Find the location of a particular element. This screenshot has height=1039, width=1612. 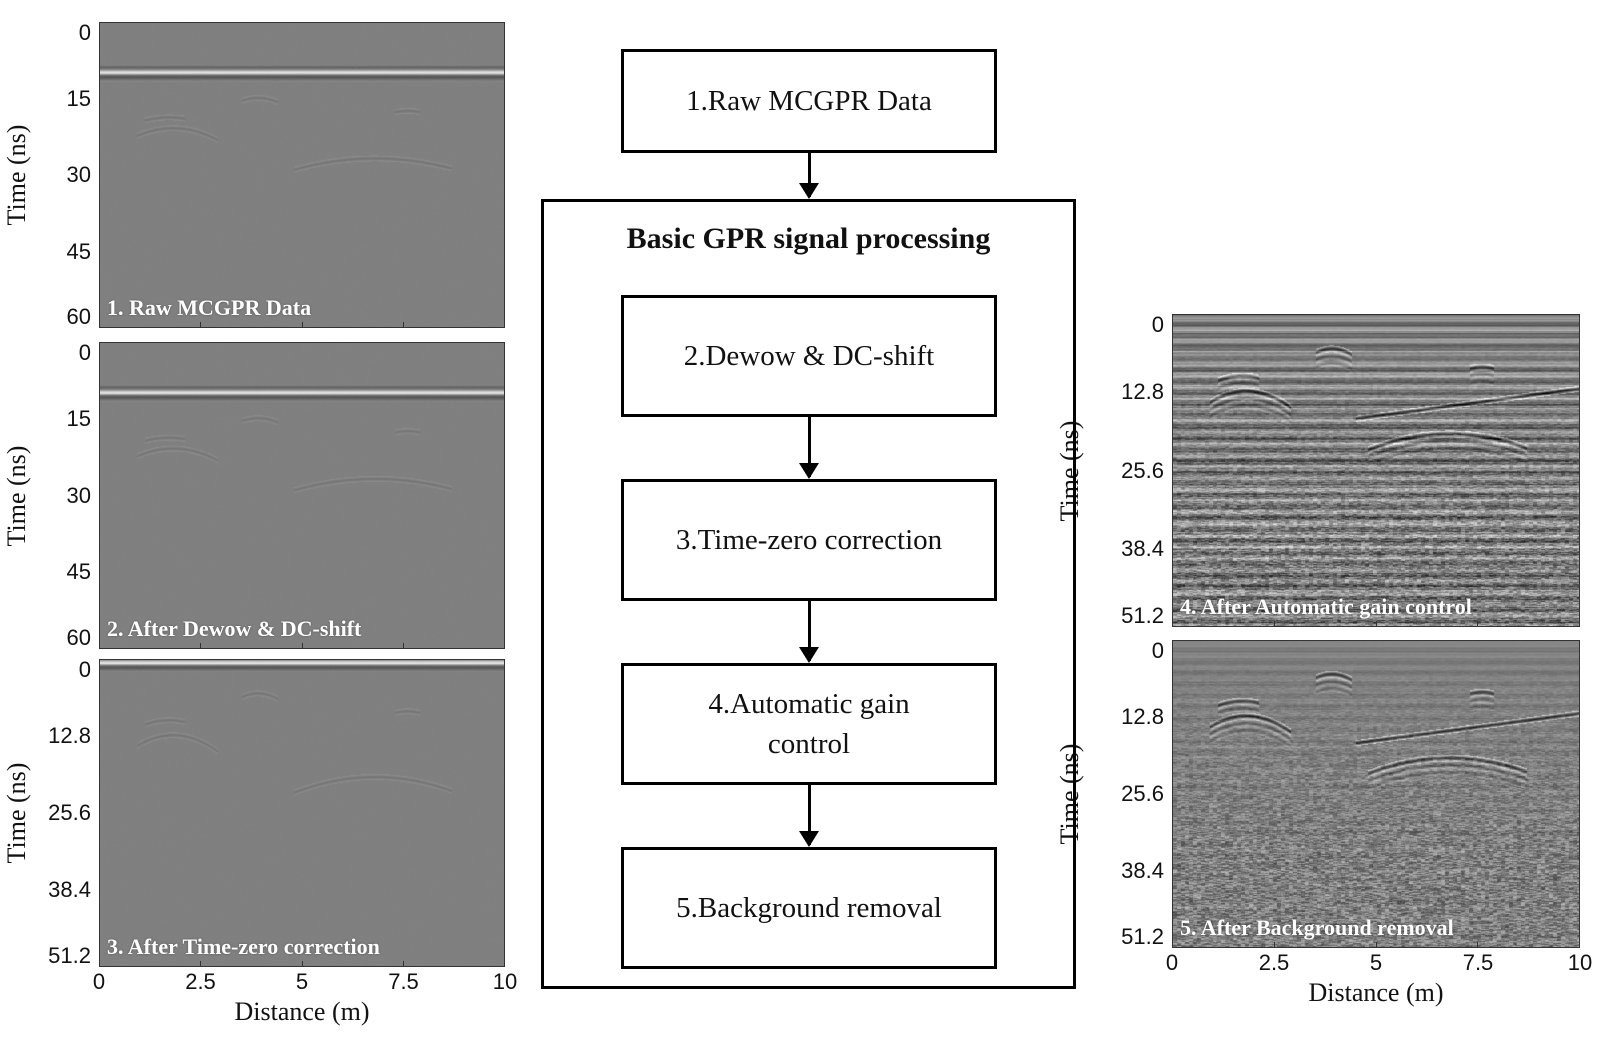

panel-label: 5. After Background removal is located at coordinates (1317, 927).